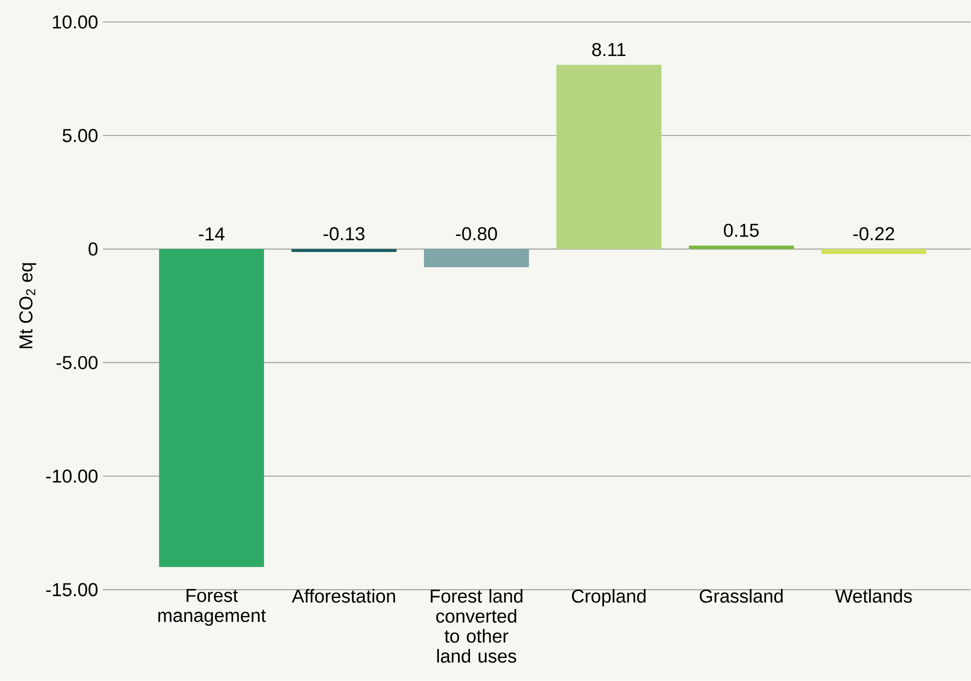 The height and width of the screenshot is (681, 971). What do you see at coordinates (343, 596) in the screenshot?
I see `x-tick-label: Afforestation` at bounding box center [343, 596].